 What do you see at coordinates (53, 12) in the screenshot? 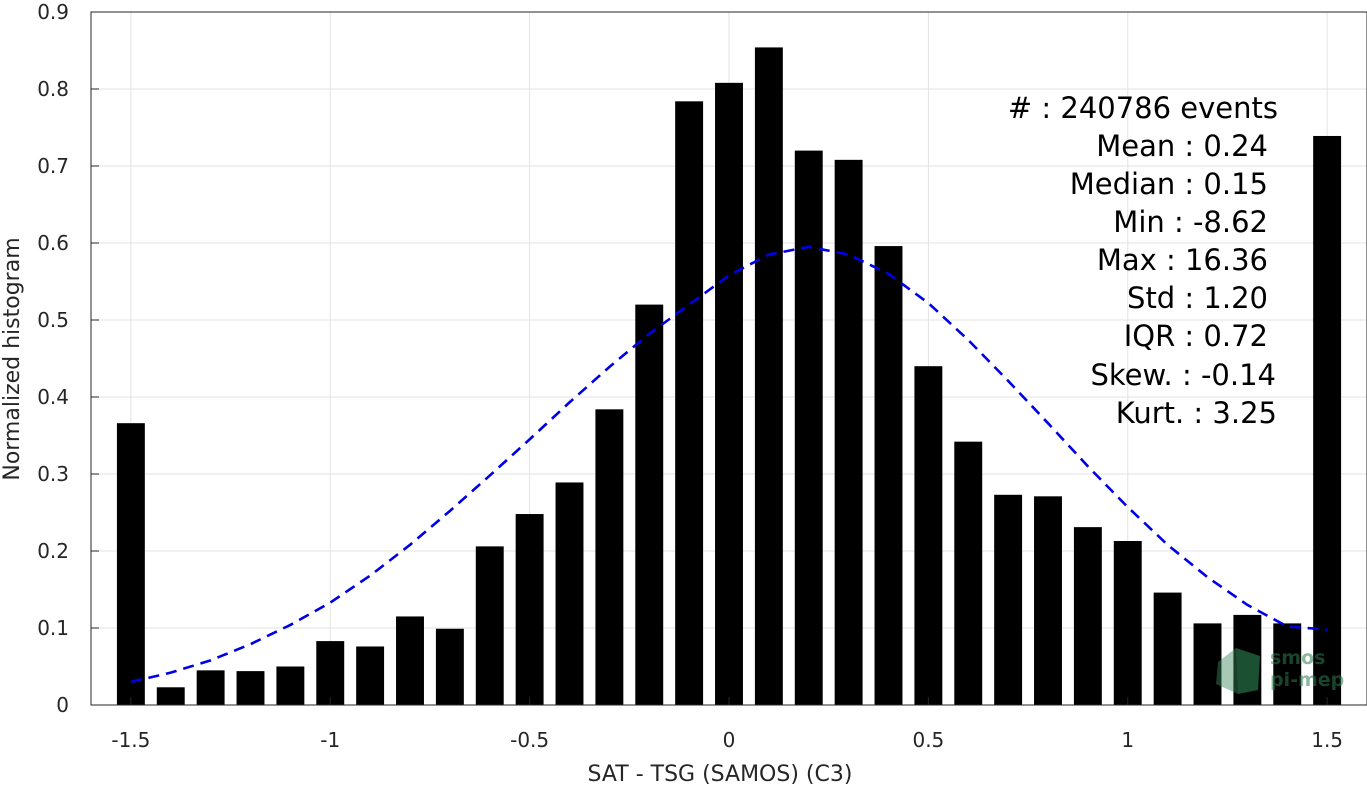
I see `y-tick-label: 0.9` at bounding box center [53, 12].